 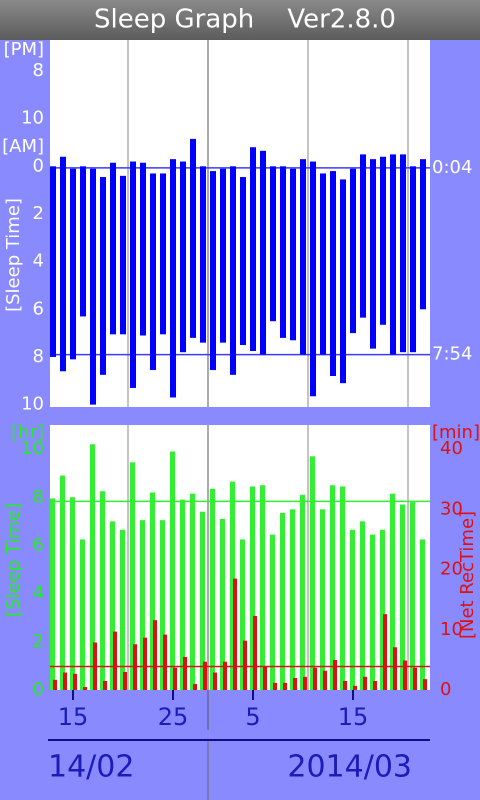 I want to click on am-label: [AM], so click(x=23, y=146).